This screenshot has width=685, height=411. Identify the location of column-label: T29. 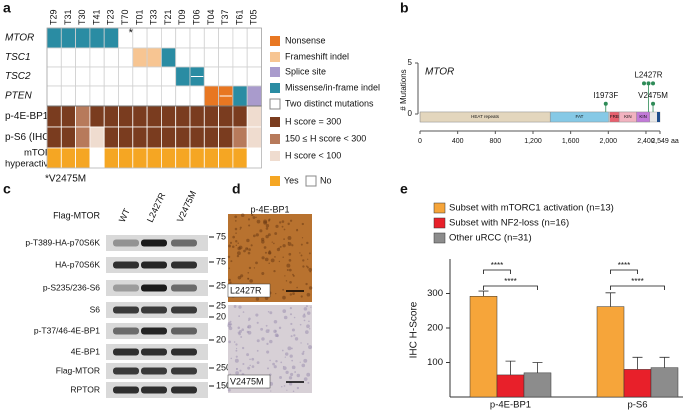
(54, 17).